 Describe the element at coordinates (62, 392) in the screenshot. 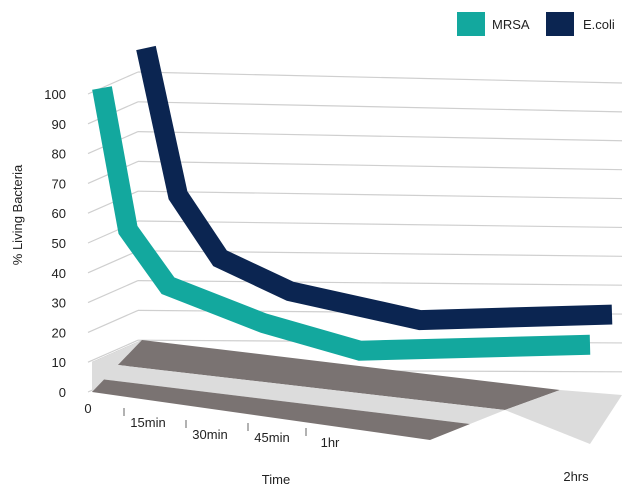

I see `y-tick-label: 0` at that location.